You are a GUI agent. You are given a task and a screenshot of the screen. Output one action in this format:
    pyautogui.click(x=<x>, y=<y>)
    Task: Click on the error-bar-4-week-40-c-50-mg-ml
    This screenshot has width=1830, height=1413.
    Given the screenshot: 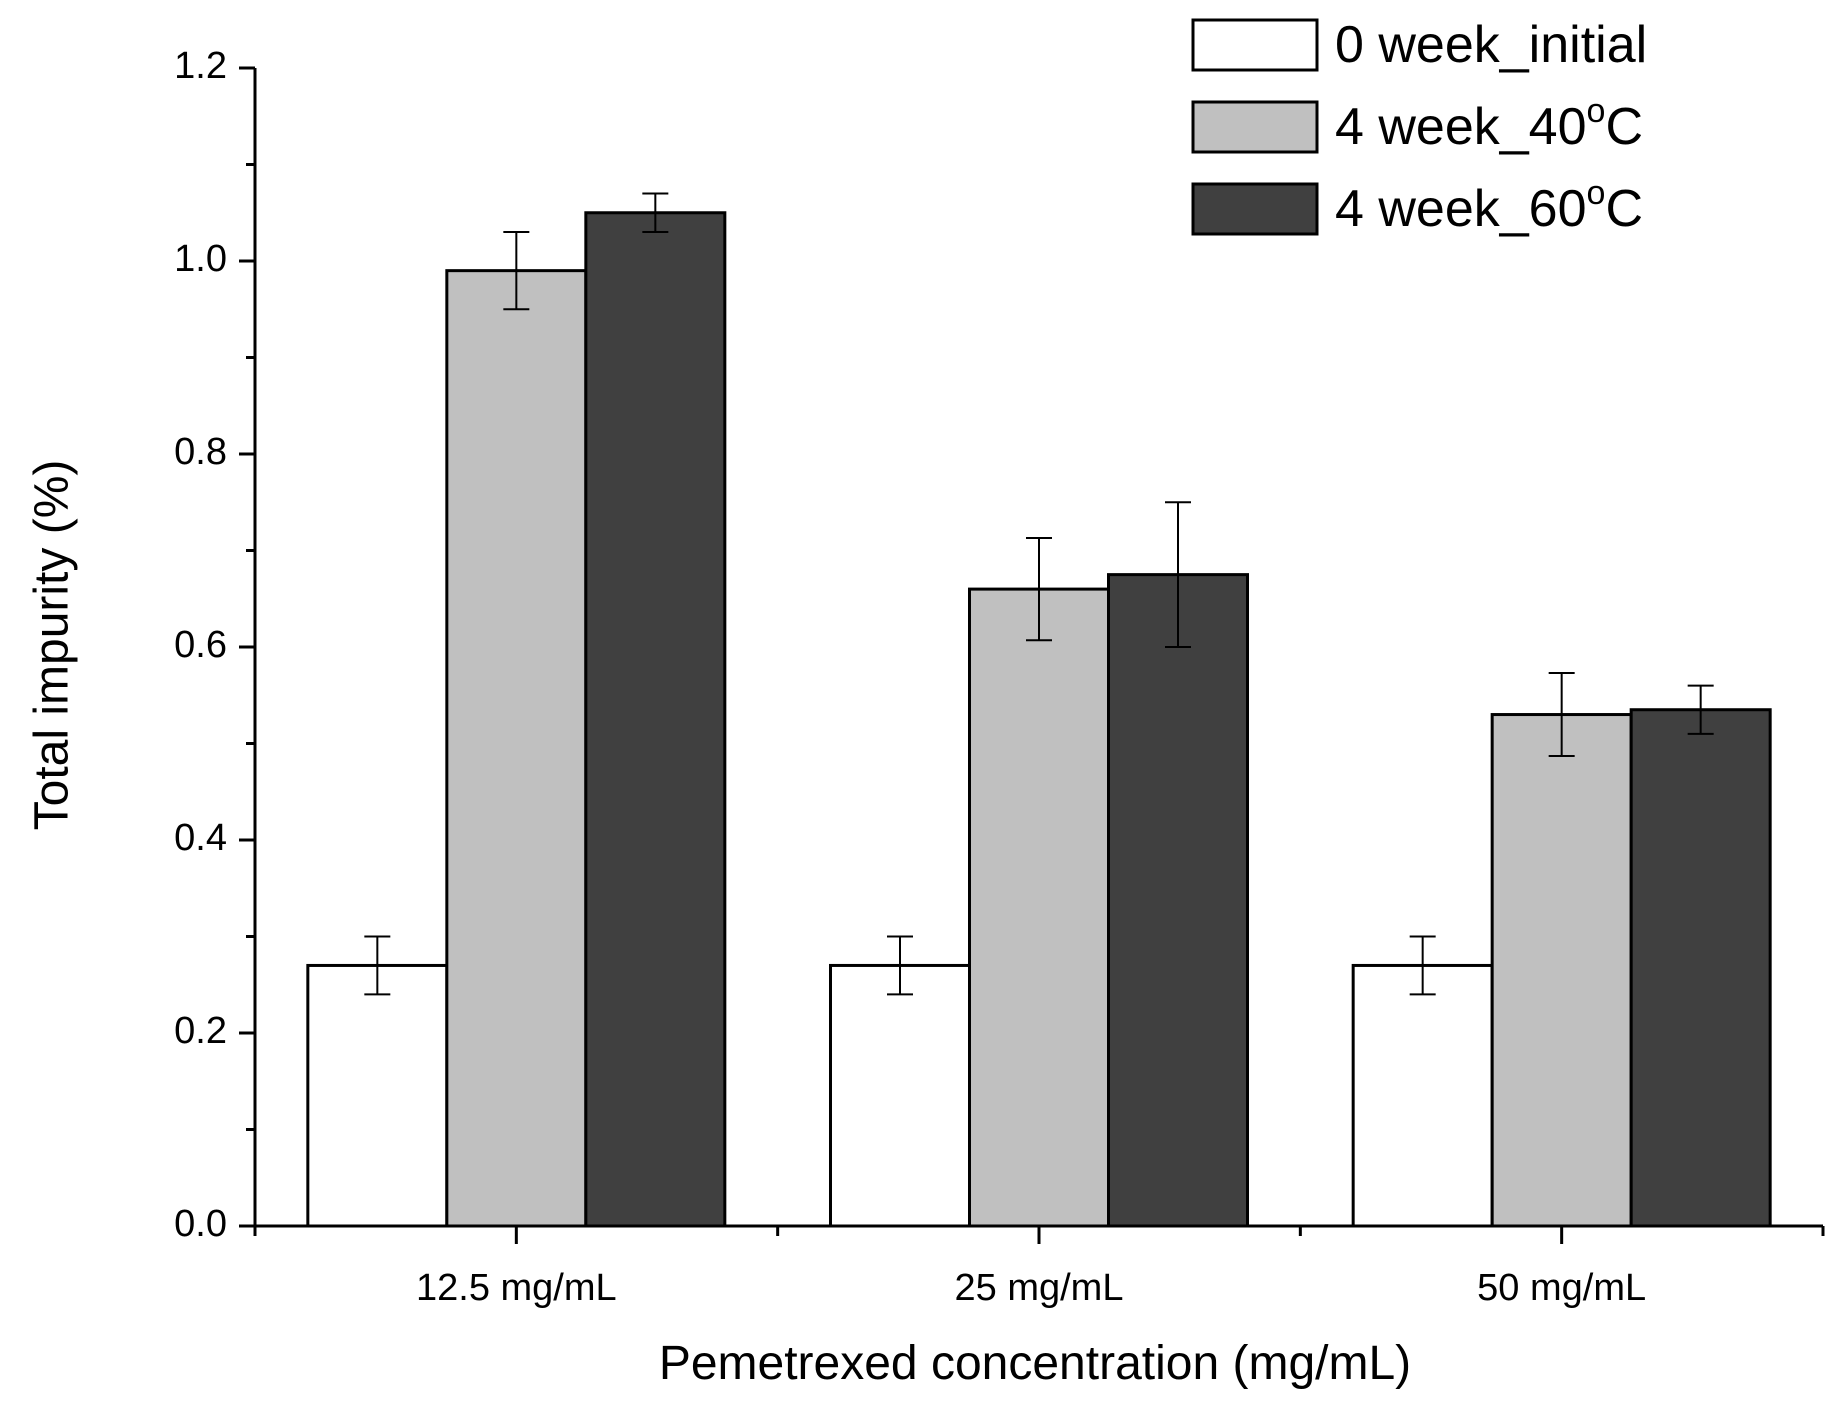 What is the action you would take?
    pyautogui.click(x=1561, y=715)
    